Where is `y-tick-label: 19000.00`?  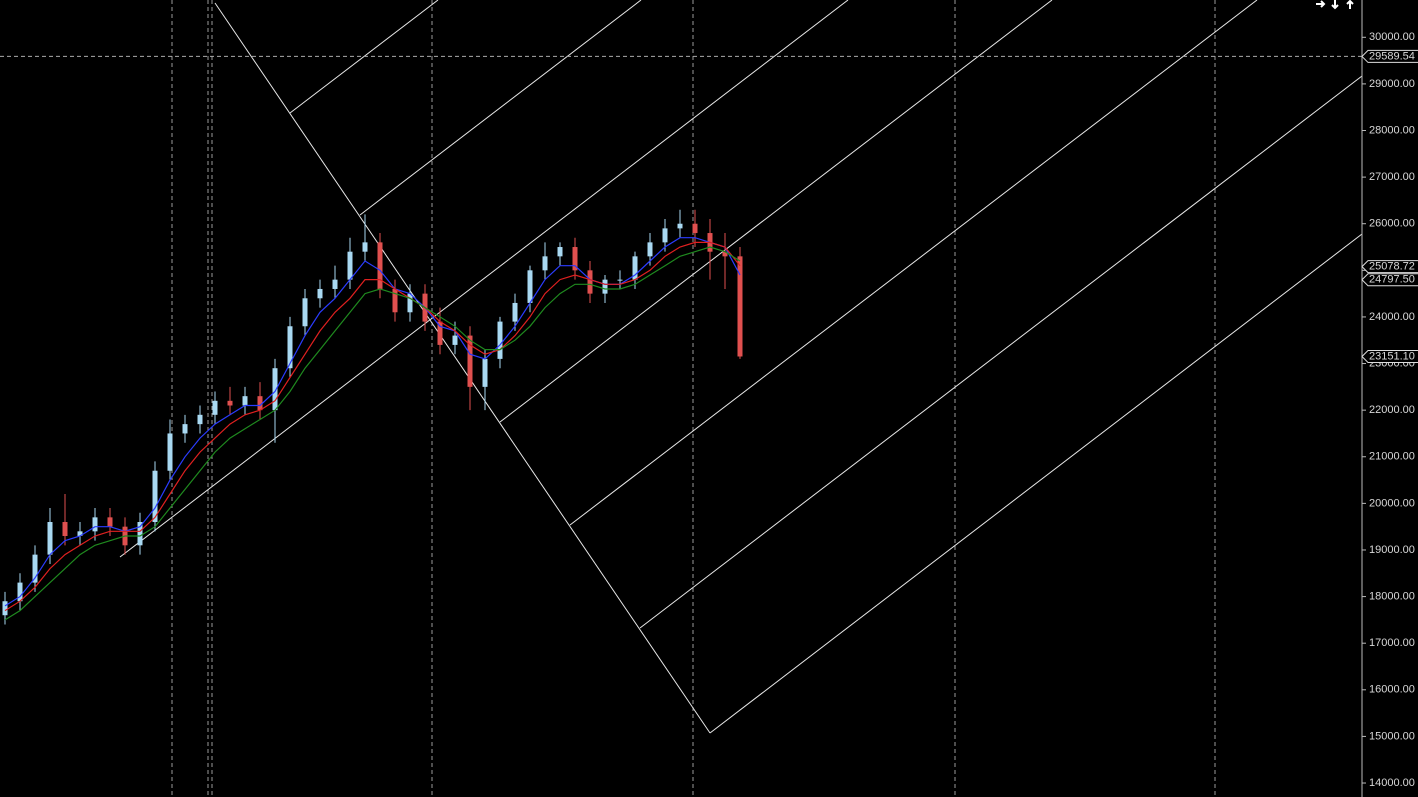 y-tick-label: 19000.00 is located at coordinates (1392, 550).